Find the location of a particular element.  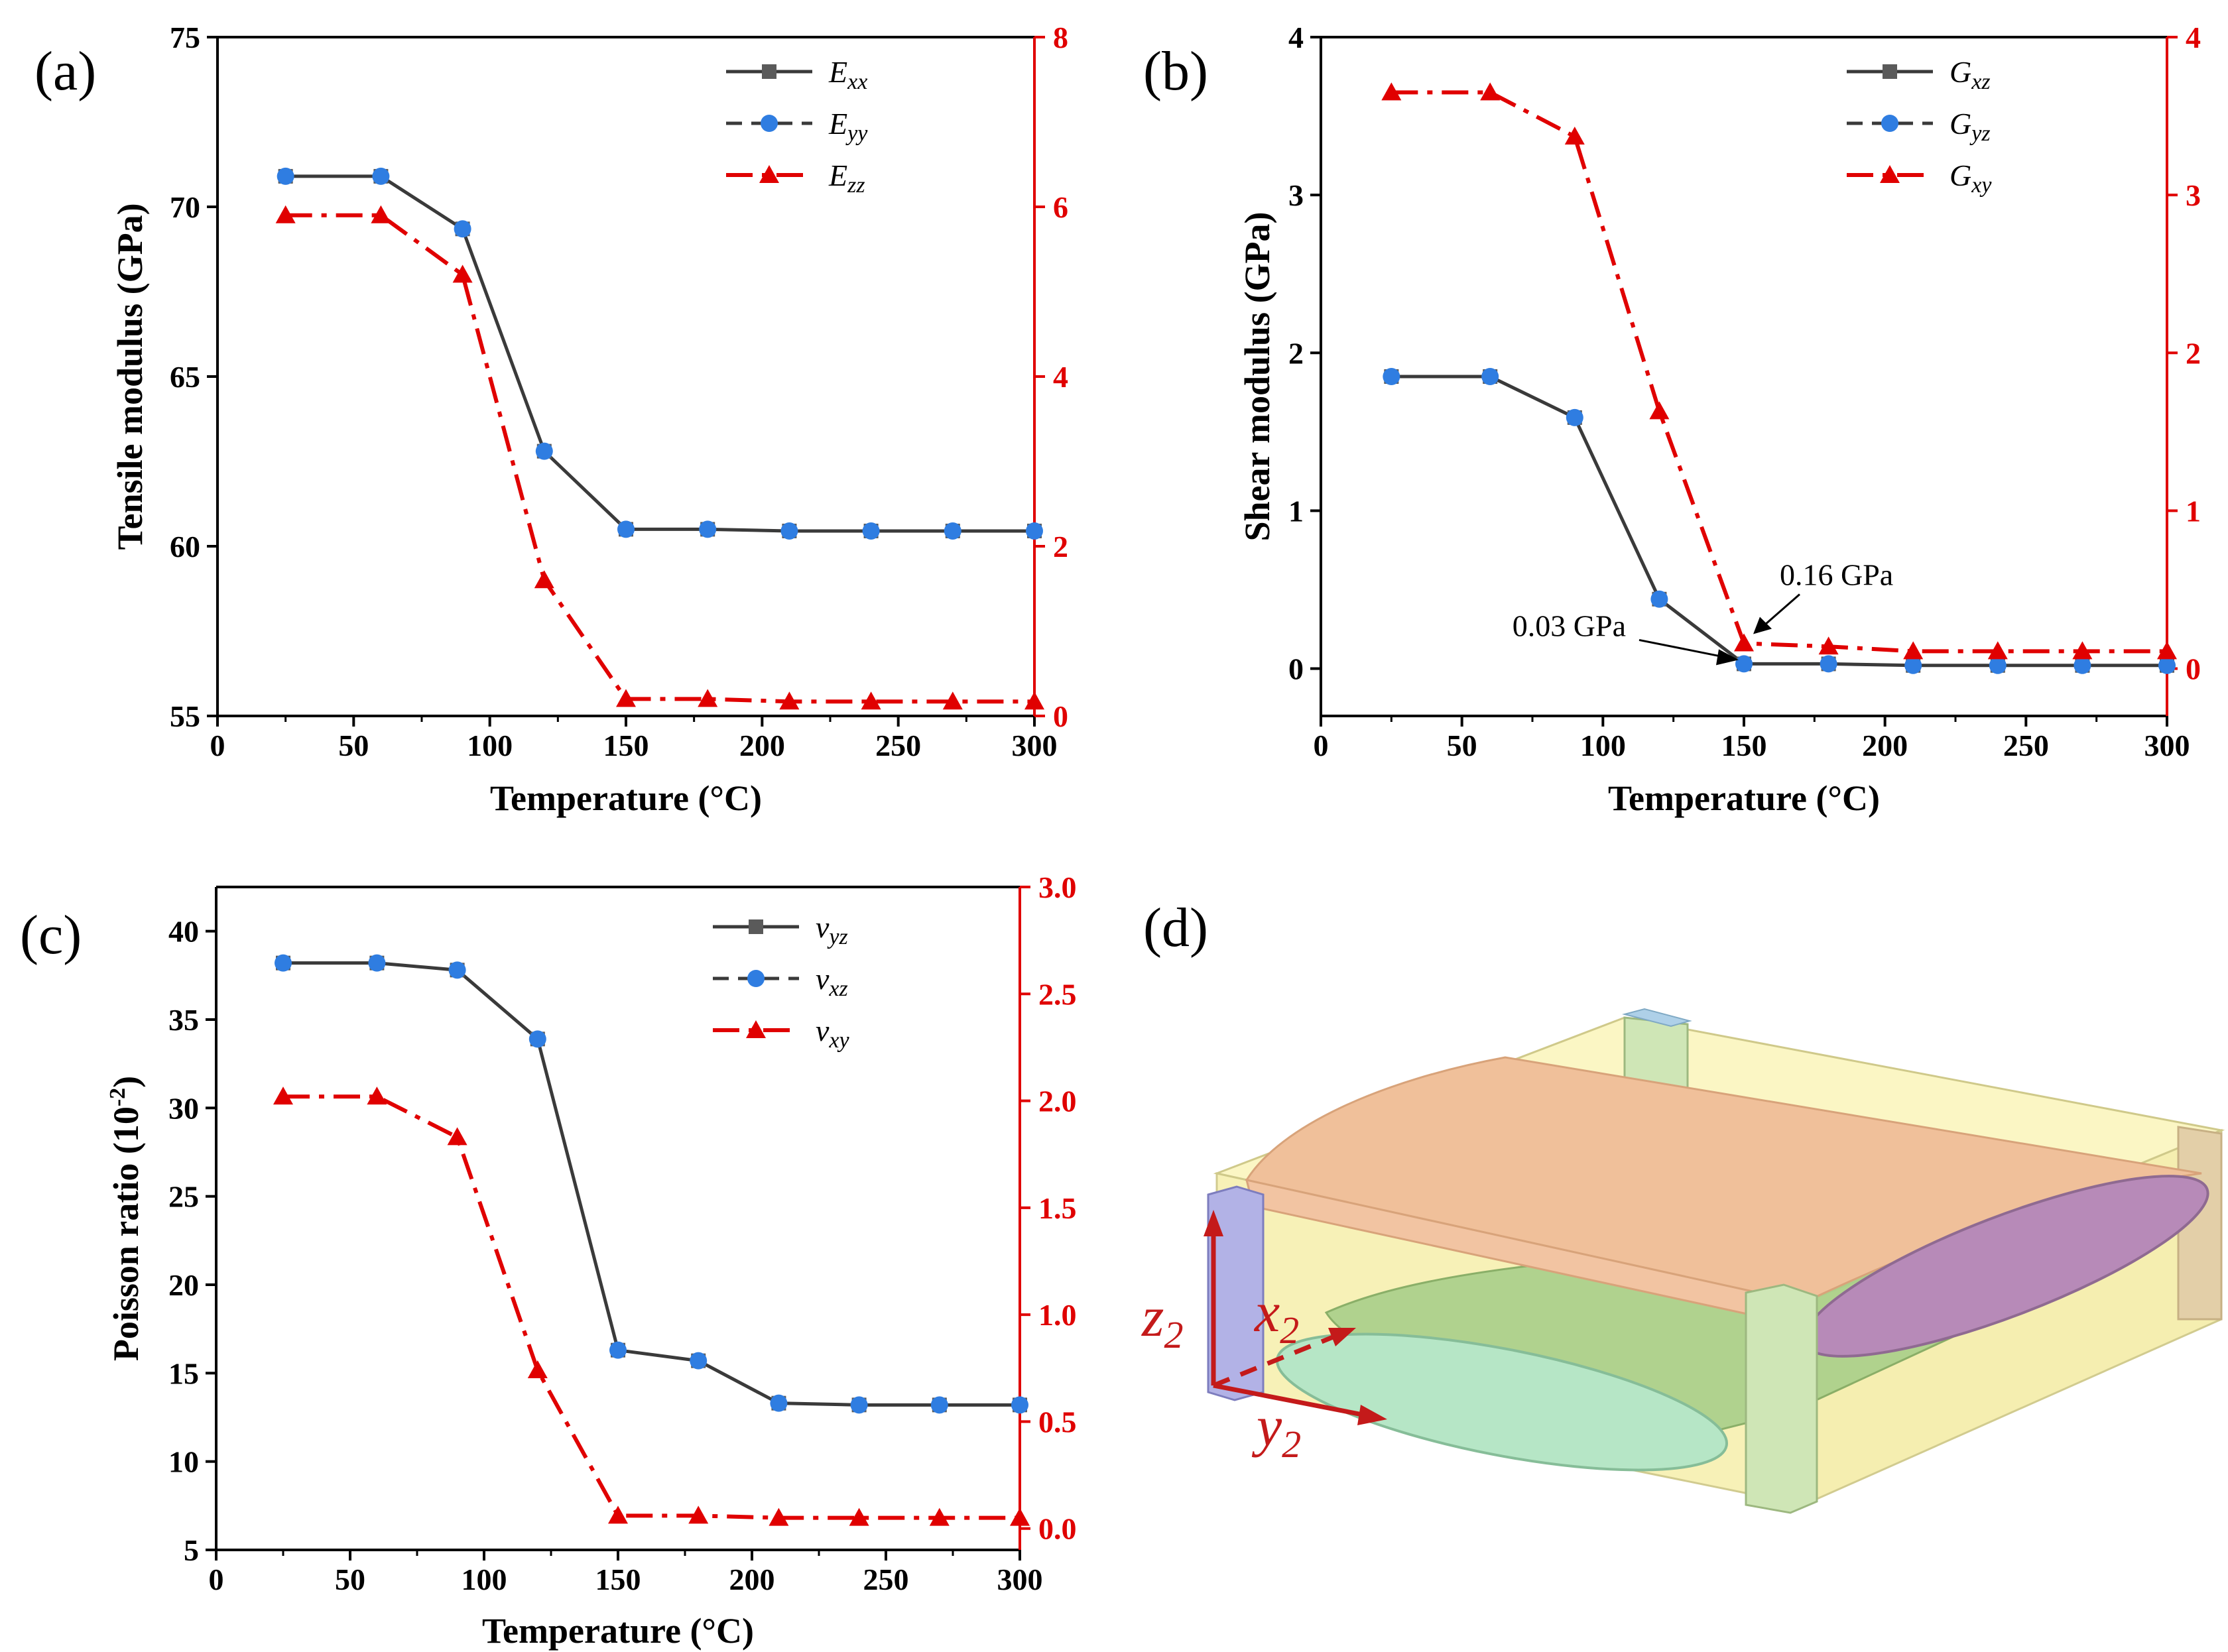

y-right-tick-label: 1 is located at coordinates (2193, 511).